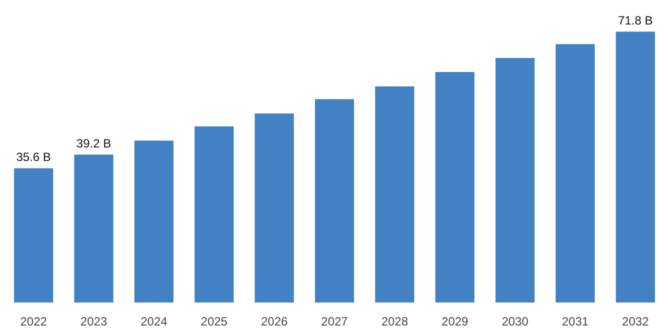 The image size is (668, 334). Describe the element at coordinates (575, 321) in the screenshot. I see `x-tick-label: 2031` at that location.